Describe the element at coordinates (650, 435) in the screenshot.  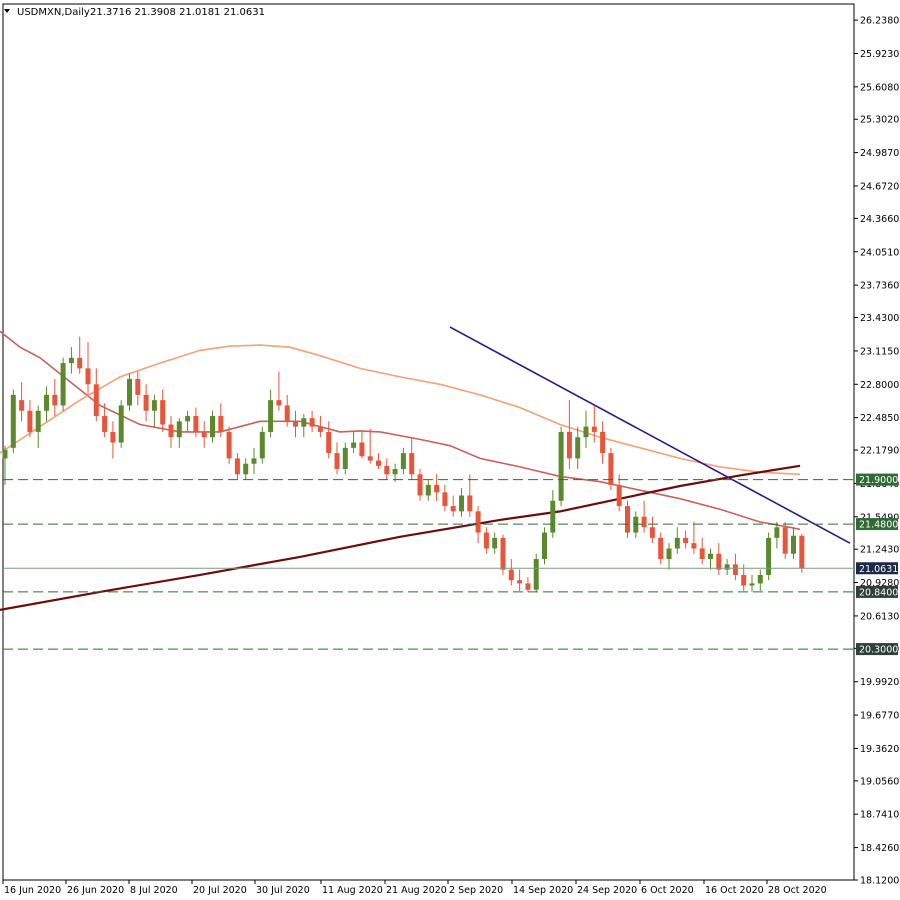
I see `trend-line` at that location.